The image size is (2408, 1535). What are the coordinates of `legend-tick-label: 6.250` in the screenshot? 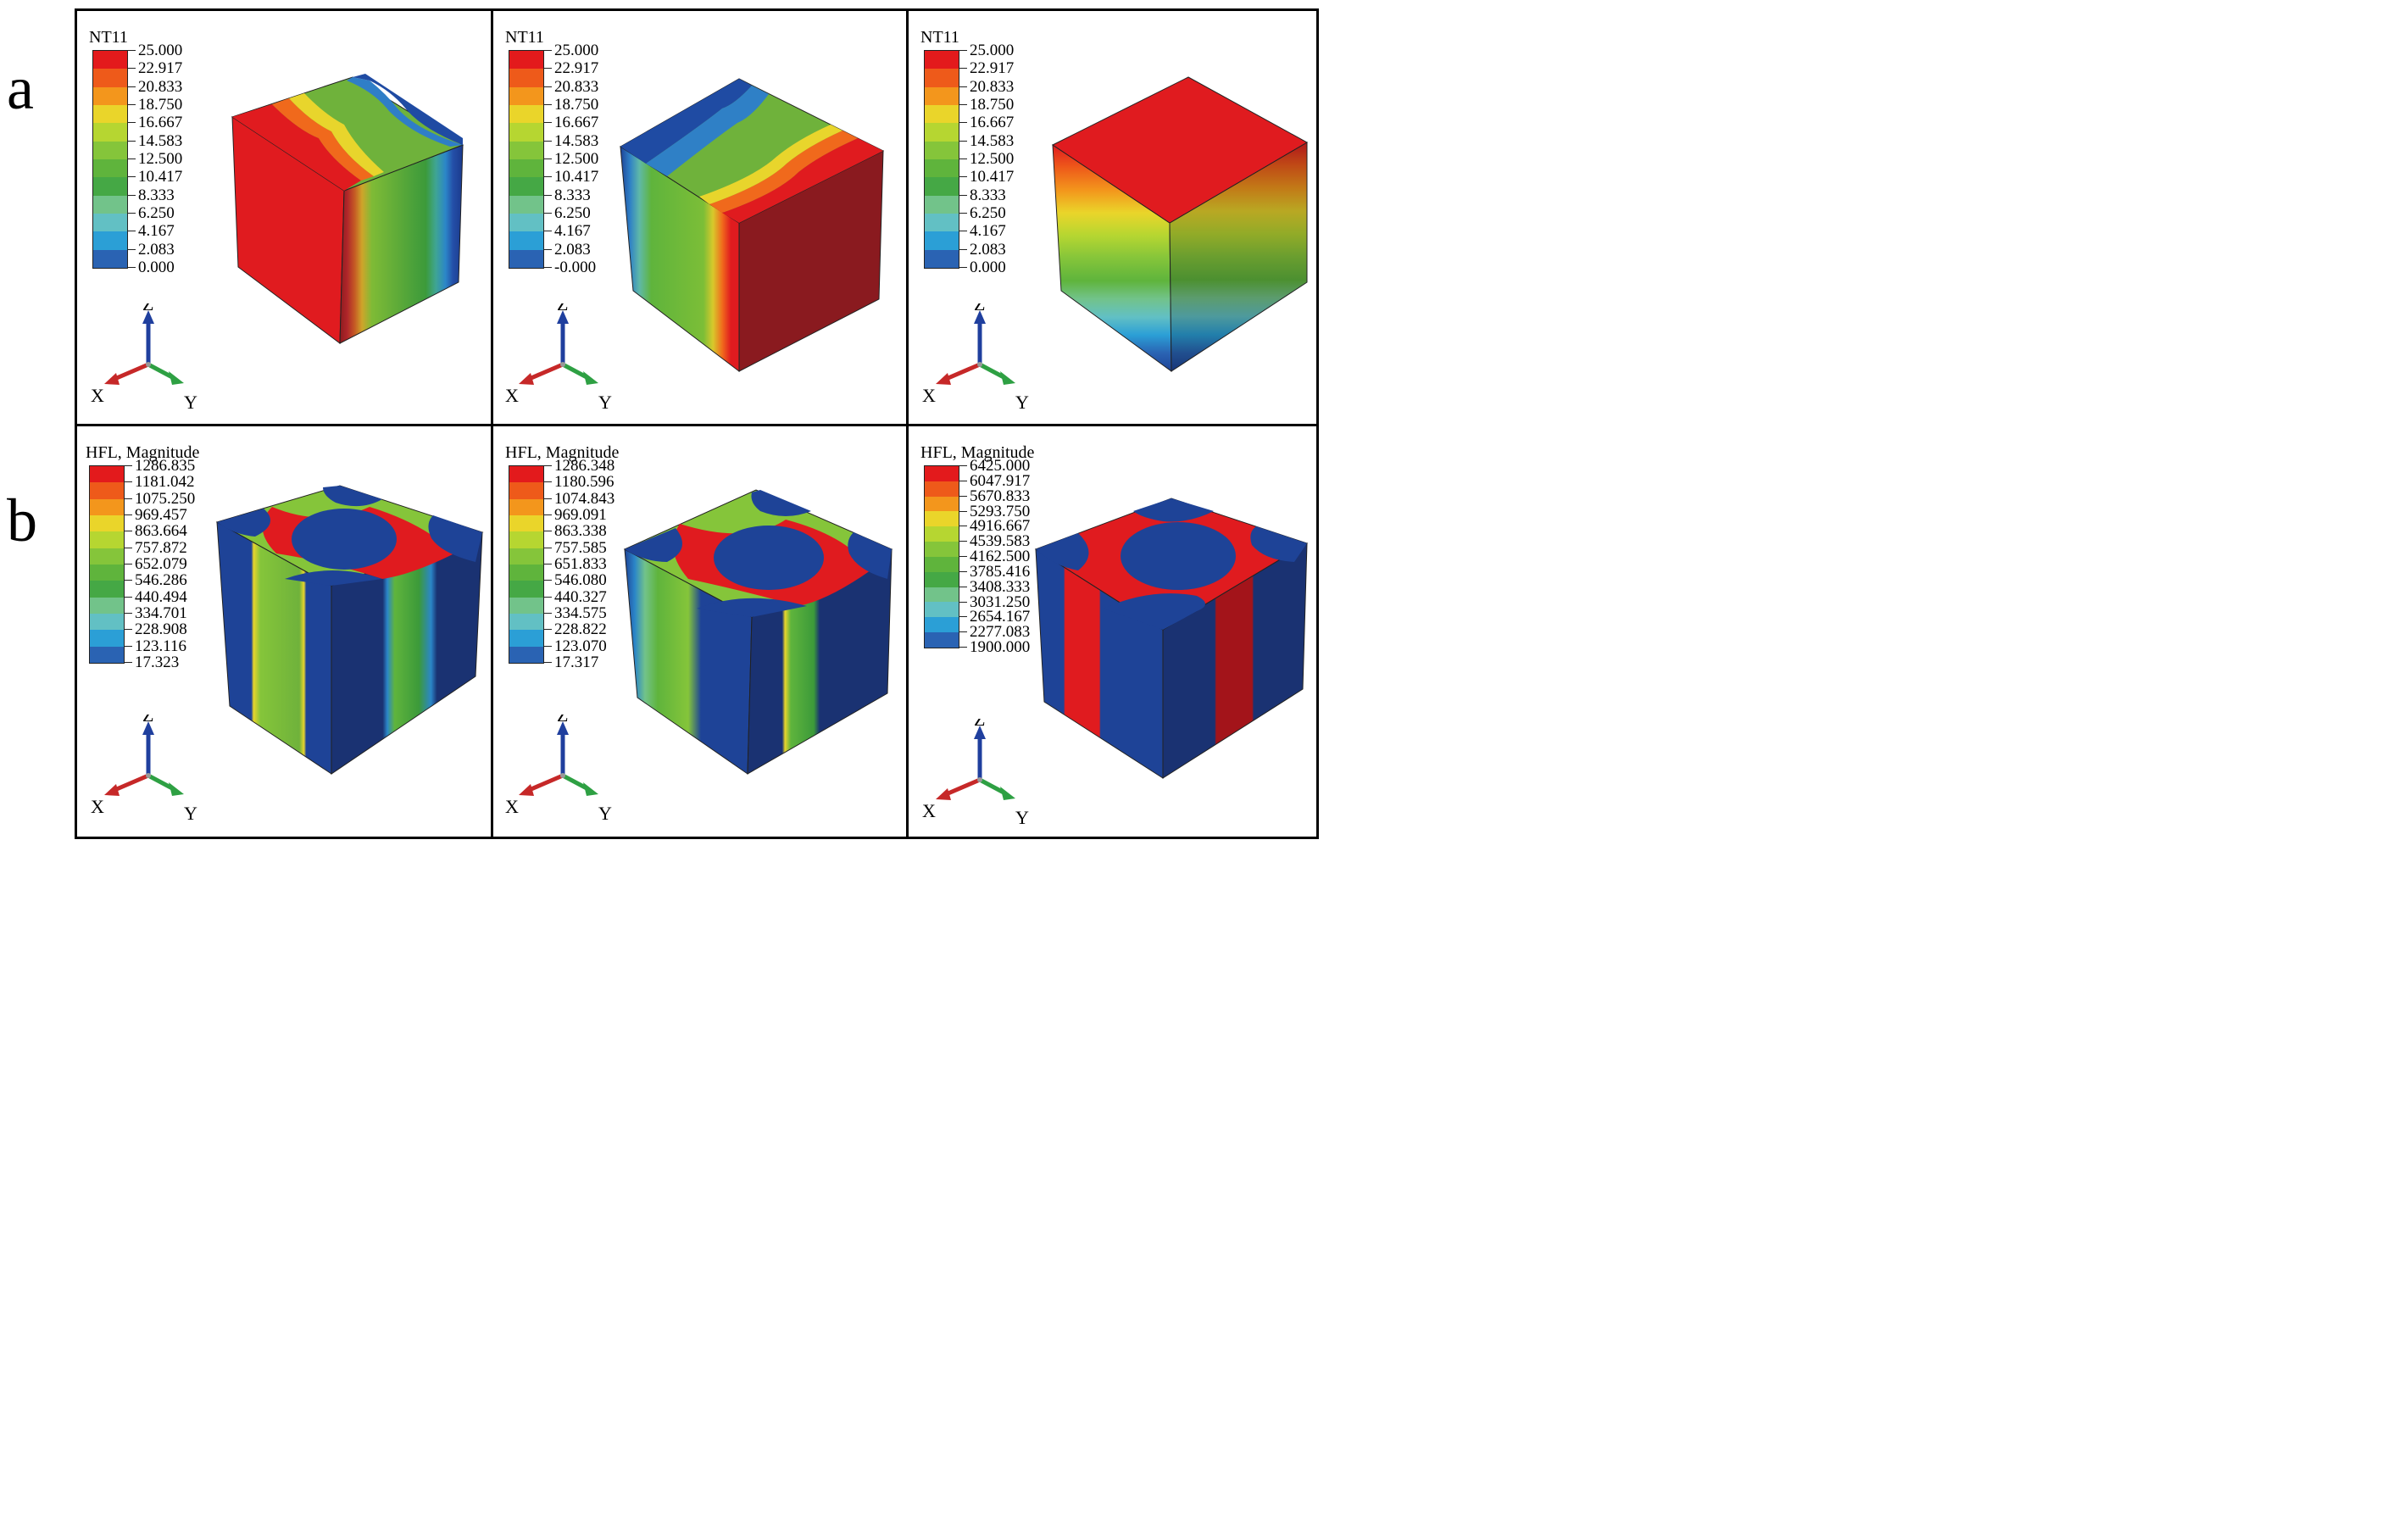 It's located at (151, 213).